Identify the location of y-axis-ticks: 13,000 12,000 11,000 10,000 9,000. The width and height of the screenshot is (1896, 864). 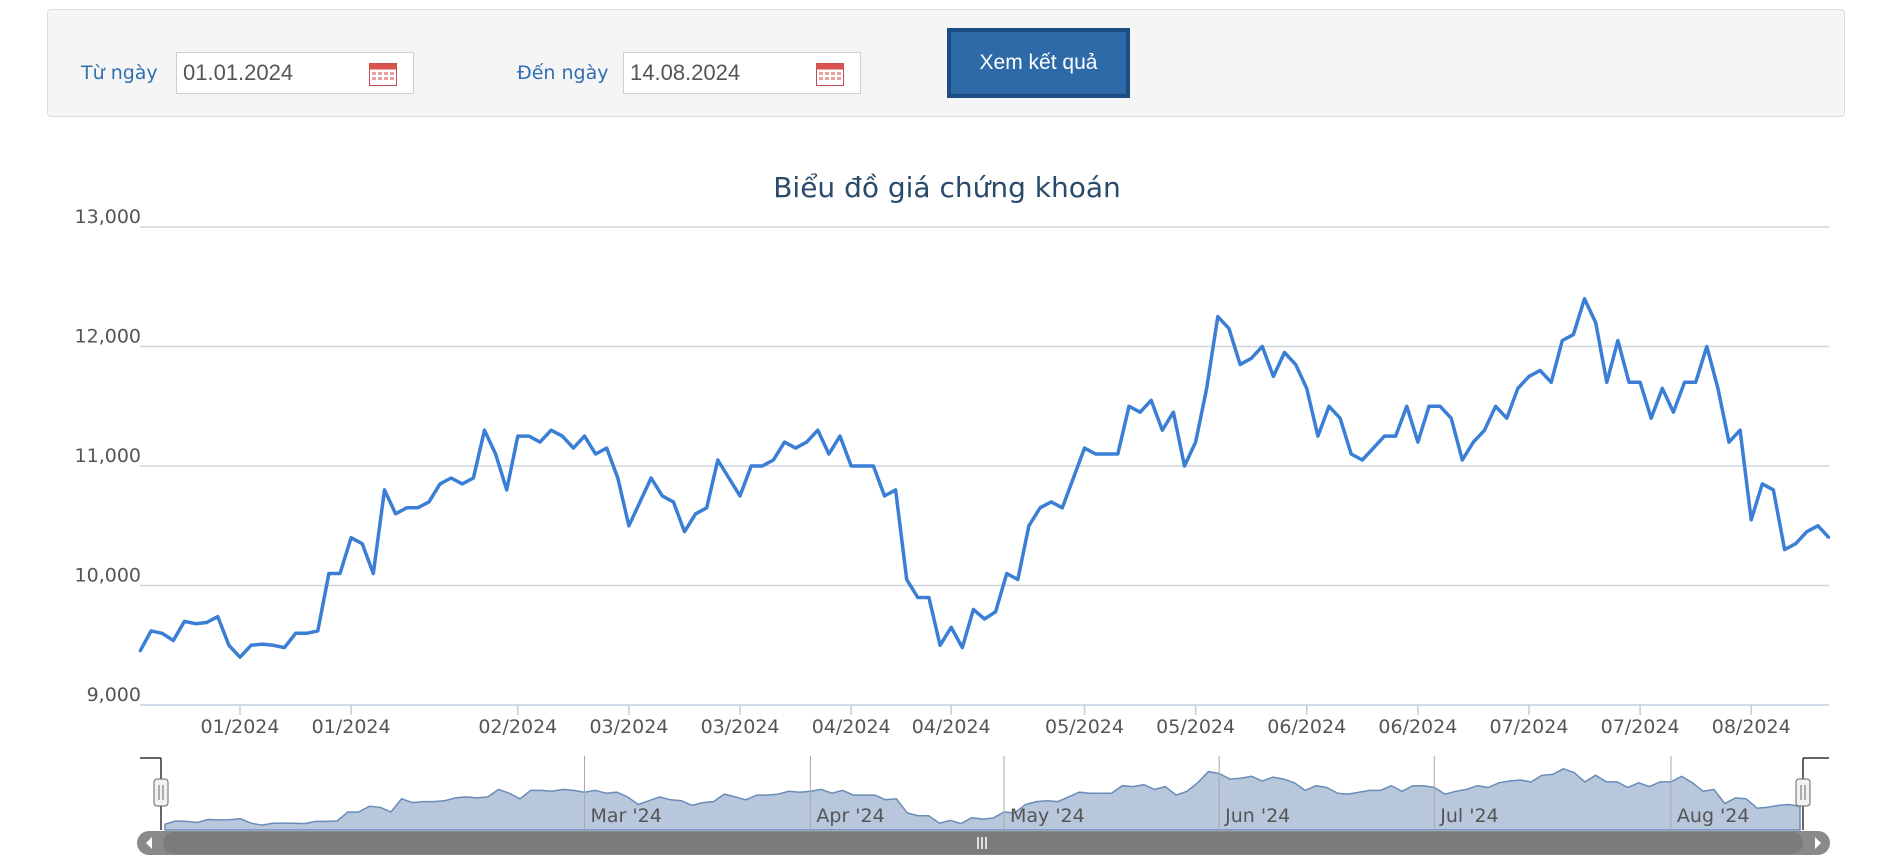
(108, 456).